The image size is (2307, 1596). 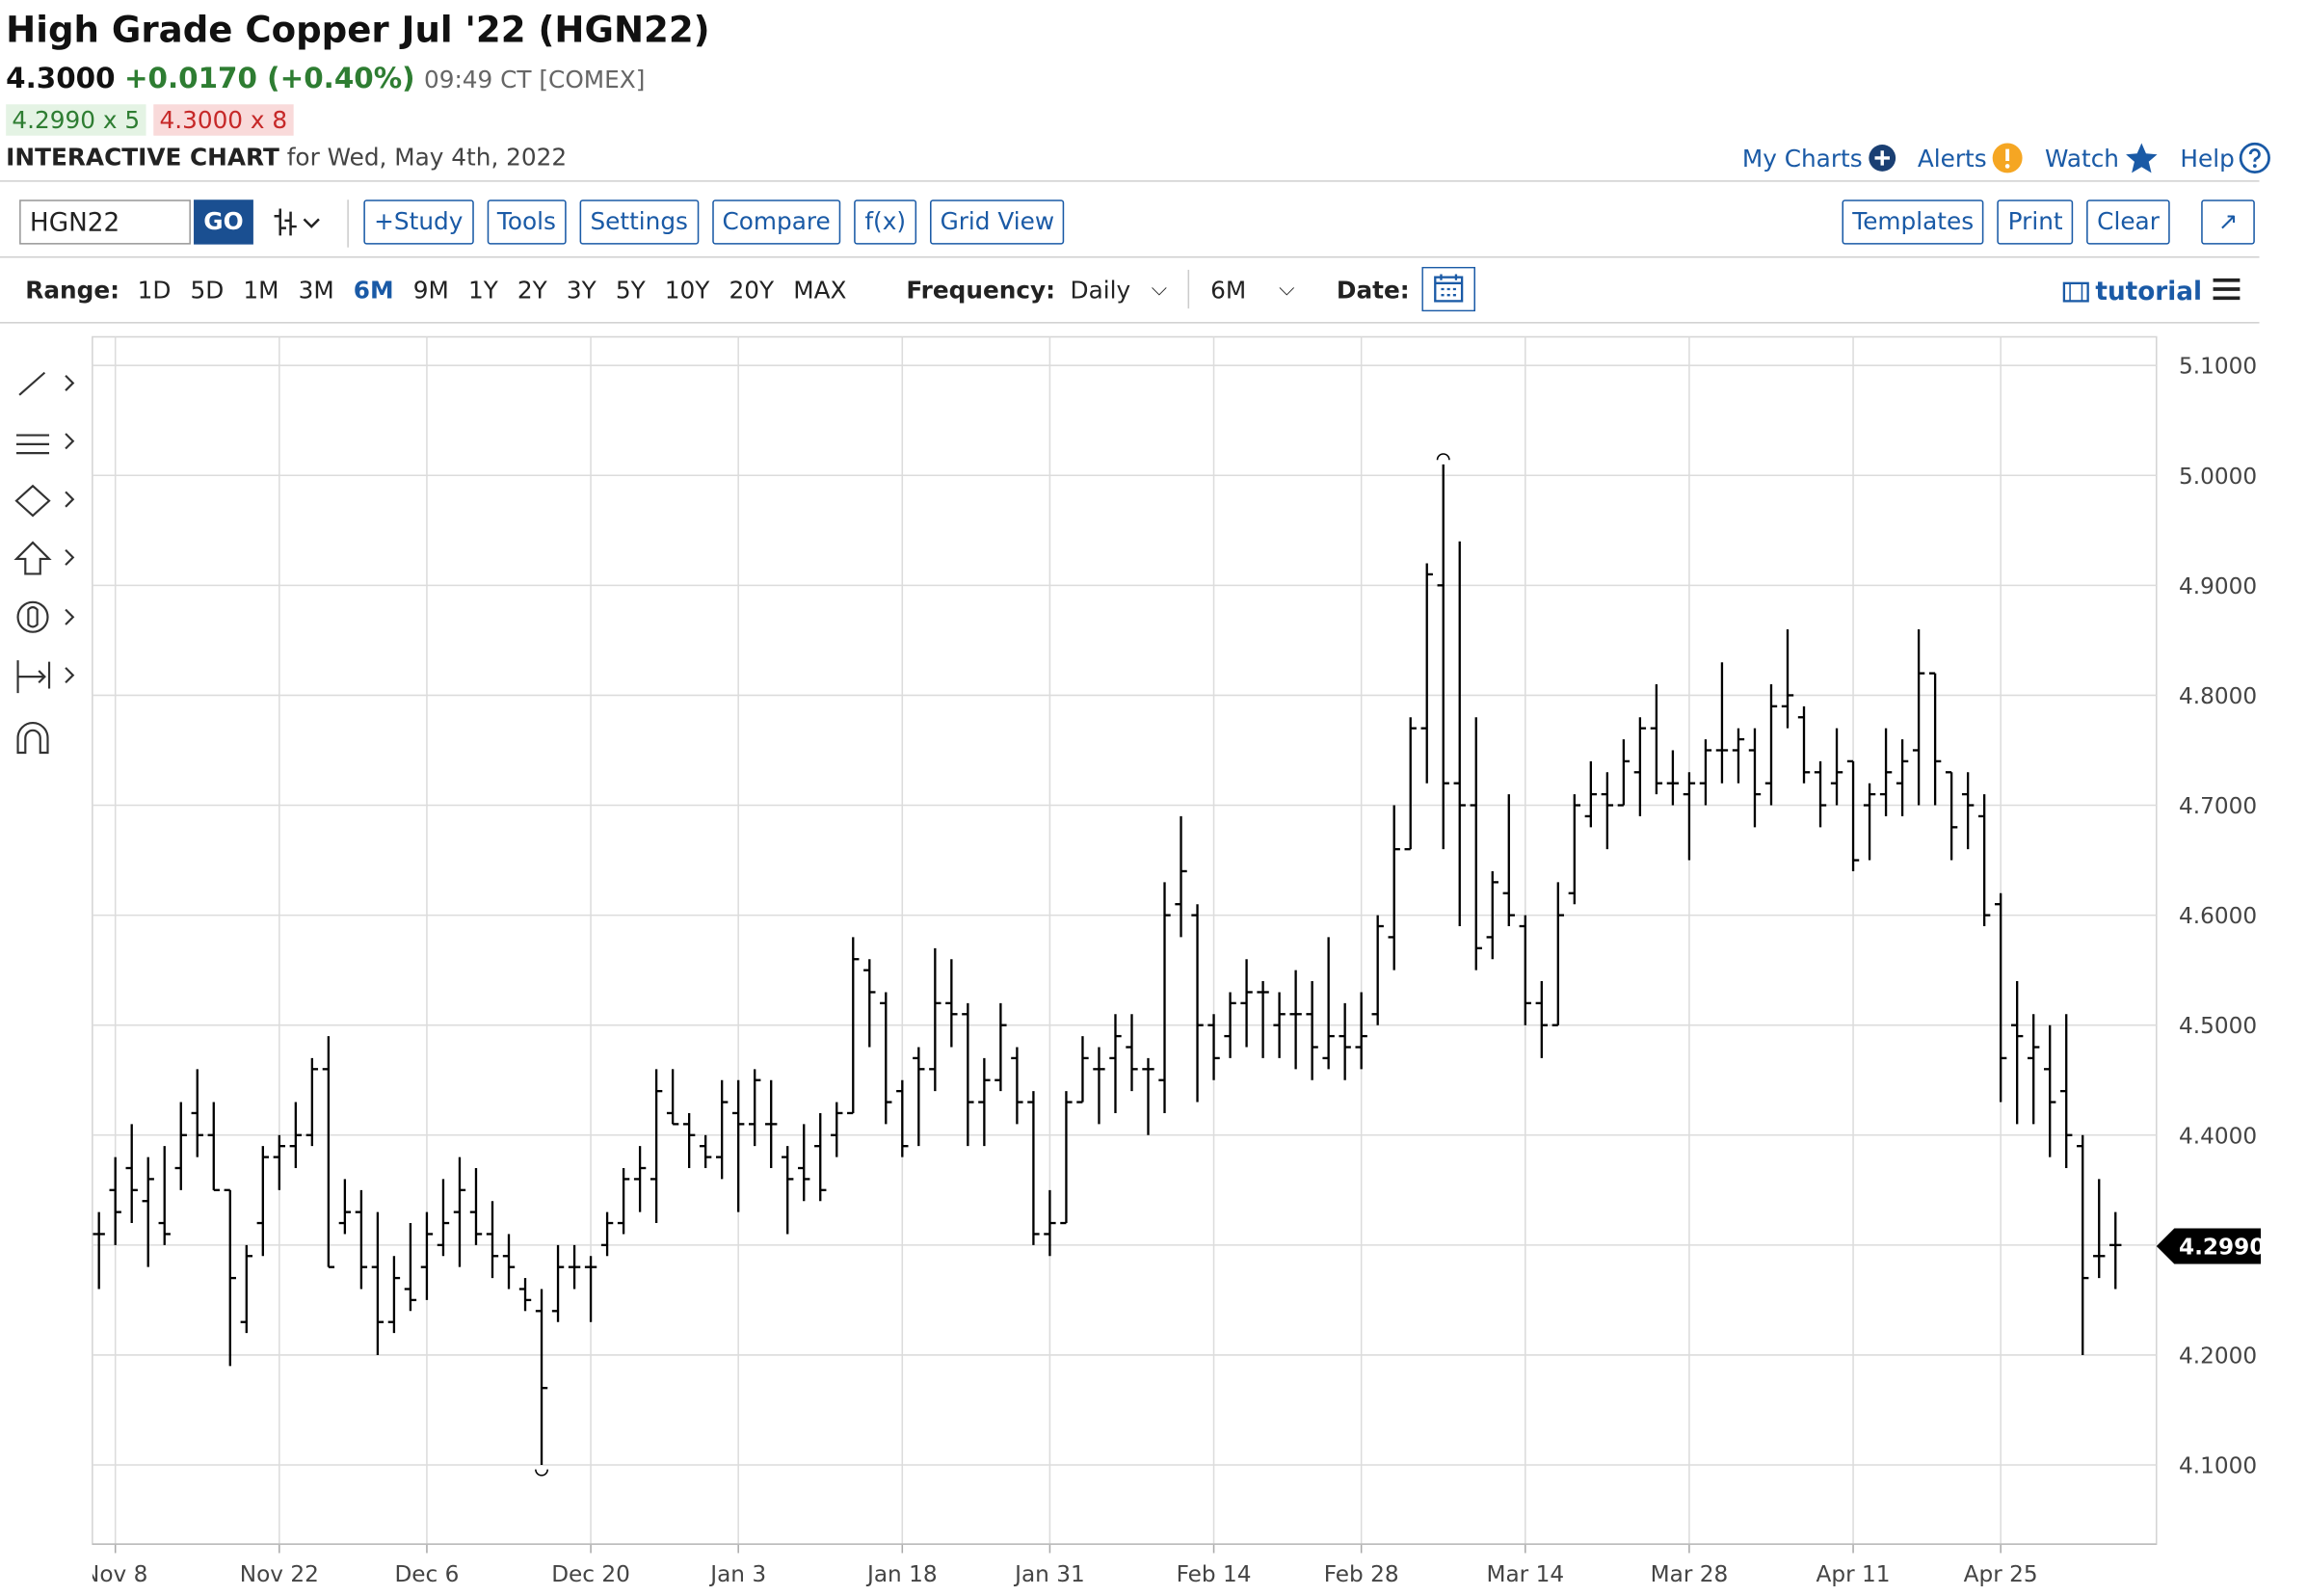 What do you see at coordinates (1443, 457) in the screenshot?
I see `high-marker` at bounding box center [1443, 457].